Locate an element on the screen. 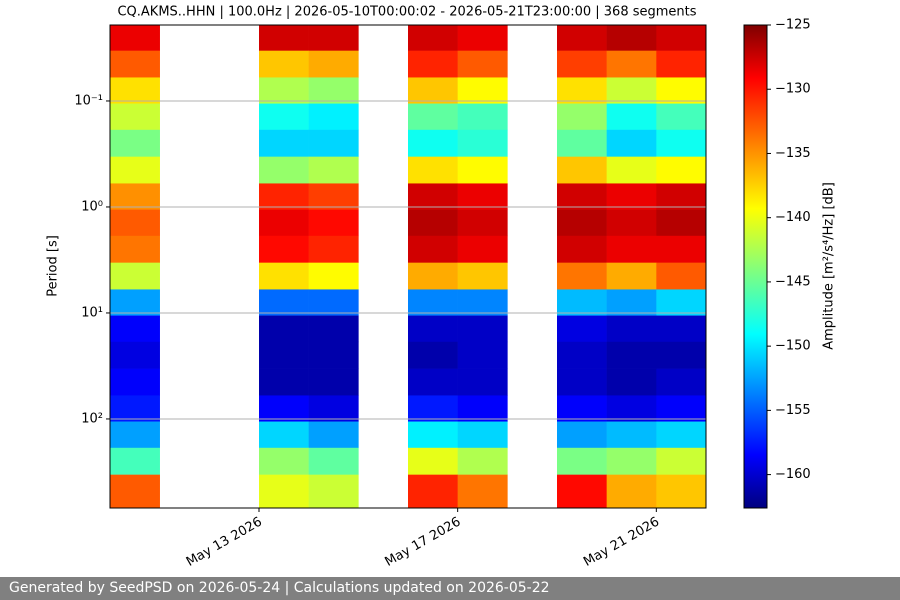 The image size is (900, 600). y-tick-label: 10² is located at coordinates (92, 418).